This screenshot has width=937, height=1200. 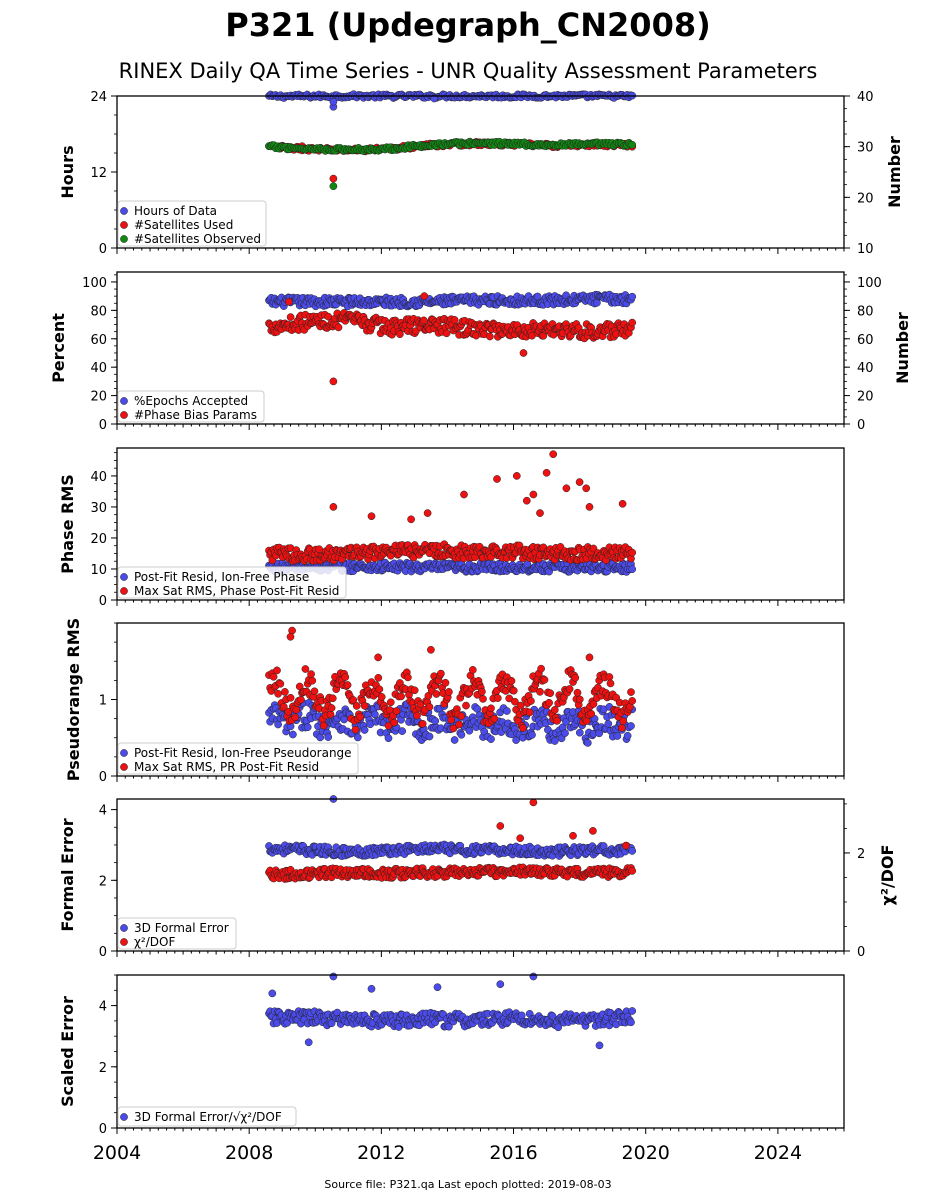 I want to click on y-ticks-right: 0 20 40 60 80 100, so click(x=863, y=353).